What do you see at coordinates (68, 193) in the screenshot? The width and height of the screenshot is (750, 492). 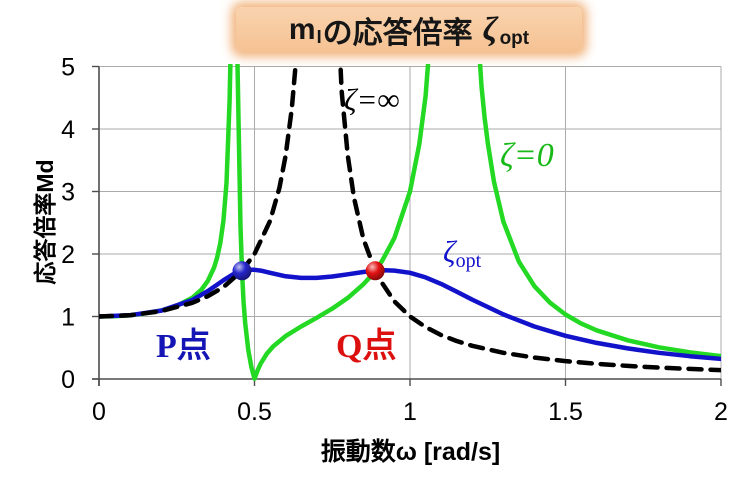 I see `y-tick-label-3: 3` at bounding box center [68, 193].